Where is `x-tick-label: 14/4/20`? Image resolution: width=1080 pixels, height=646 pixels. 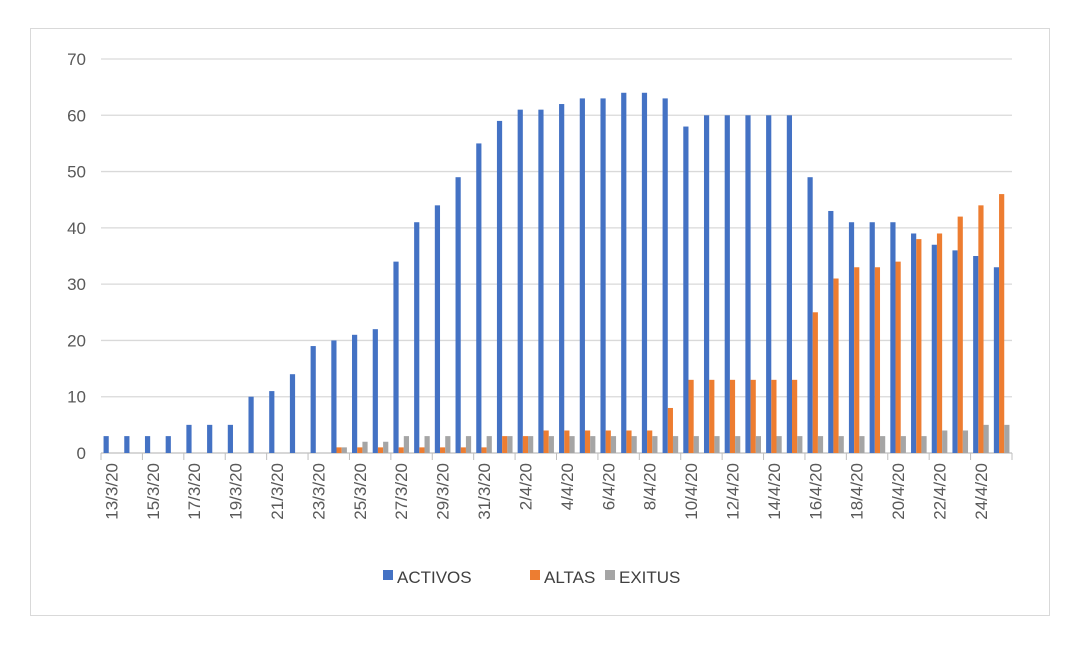 x-tick-label: 14/4/20 is located at coordinates (774, 491).